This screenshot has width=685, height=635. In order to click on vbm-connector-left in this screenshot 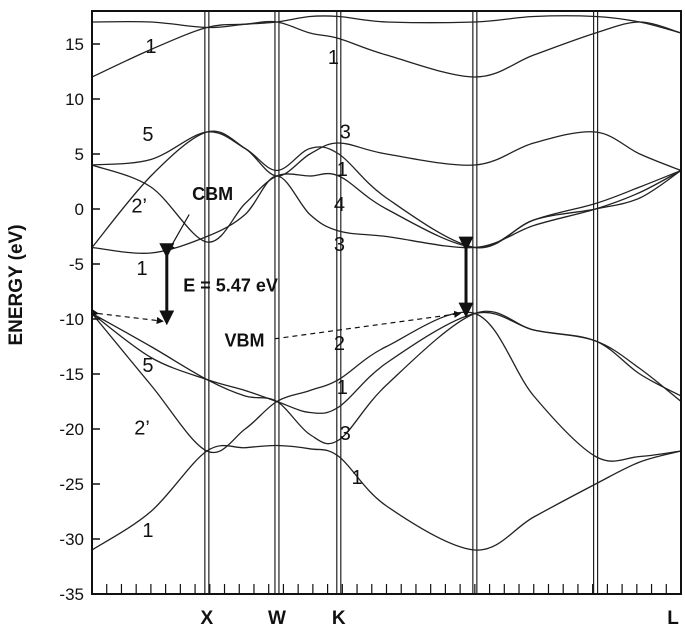, I will do `click(127, 317)`.